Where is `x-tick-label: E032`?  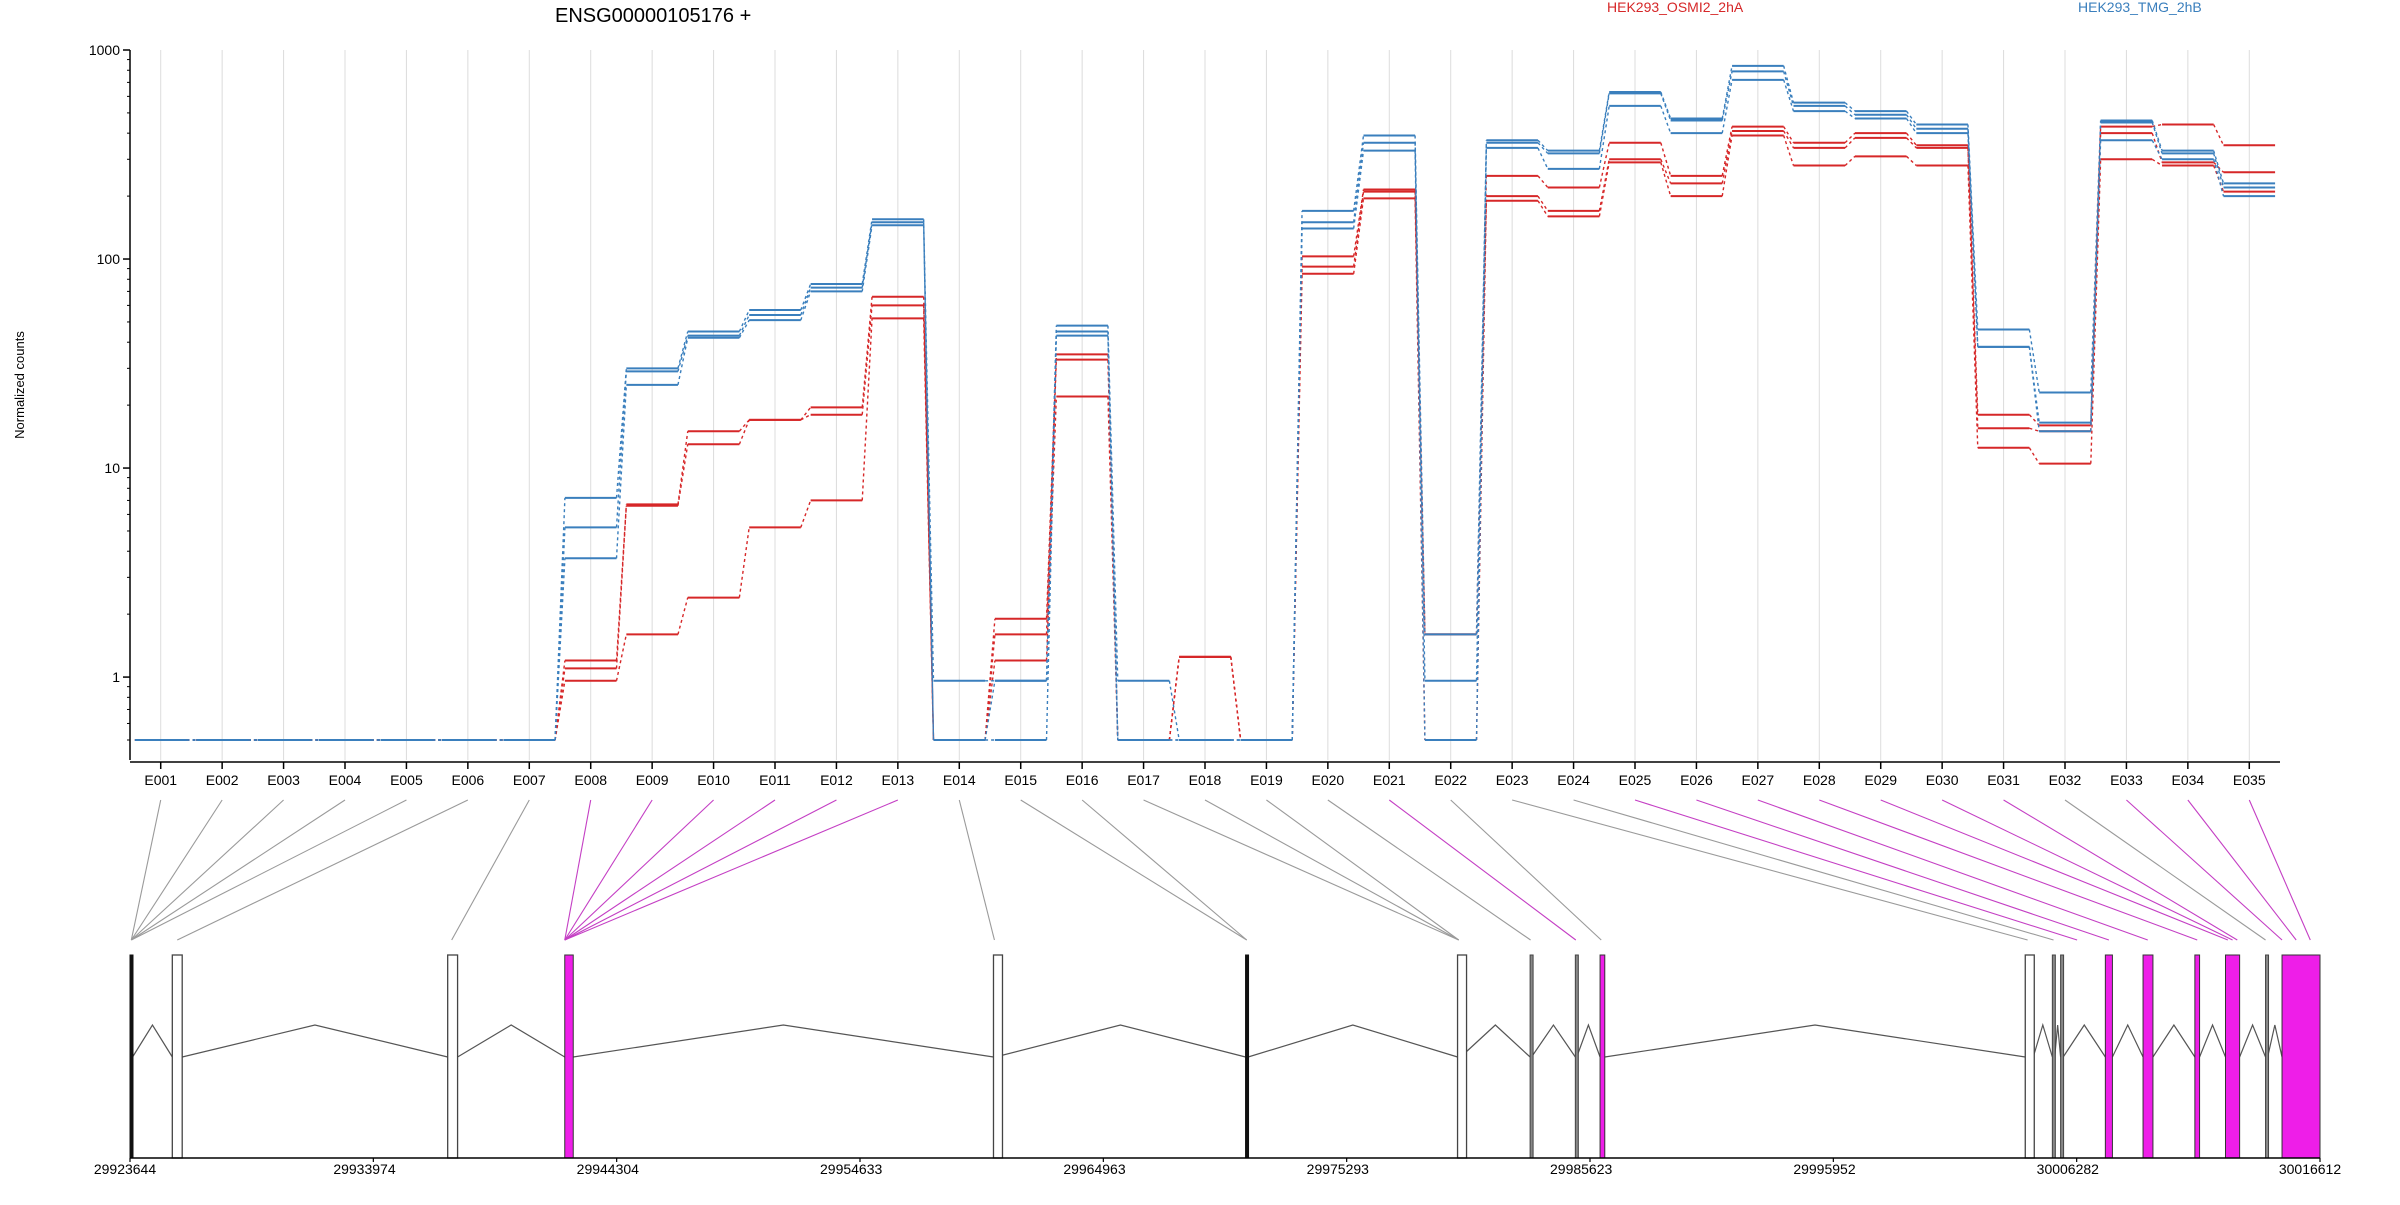
x-tick-label: E032 is located at coordinates (2065, 780).